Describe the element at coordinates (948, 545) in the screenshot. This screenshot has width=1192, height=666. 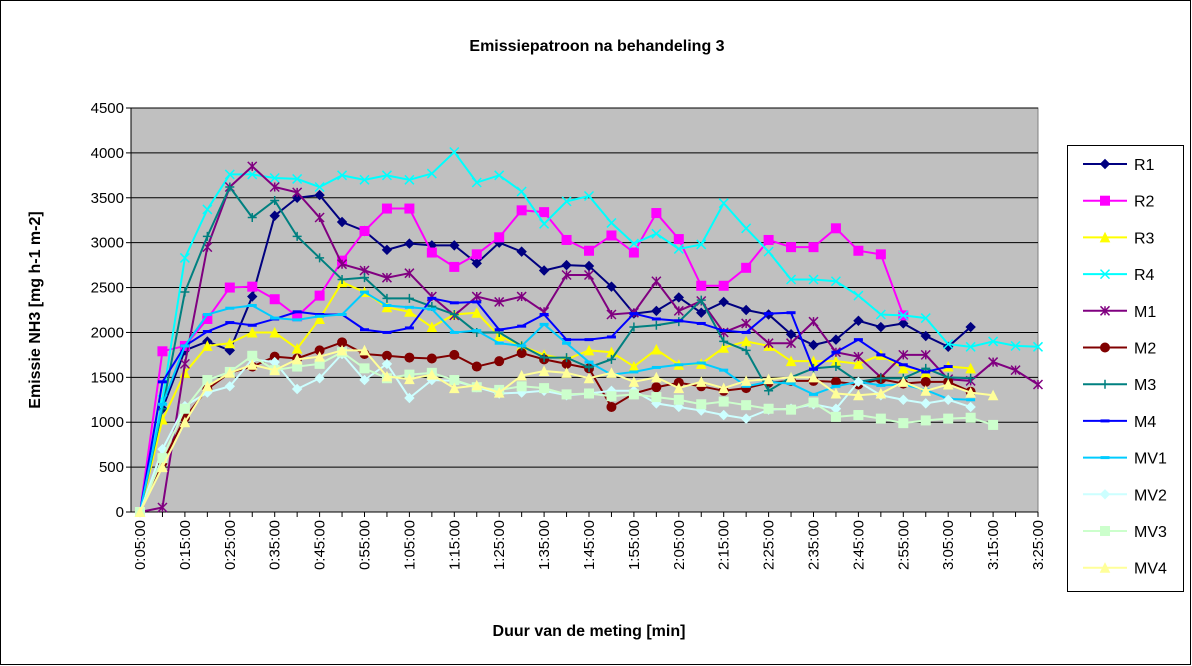
I see `x-tick-label: 3:05:00` at that location.